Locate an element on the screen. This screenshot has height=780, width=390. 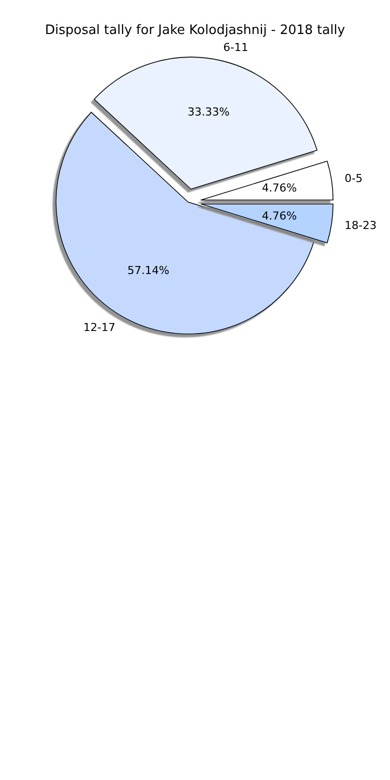
data-label: 57.14% is located at coordinates (148, 271).